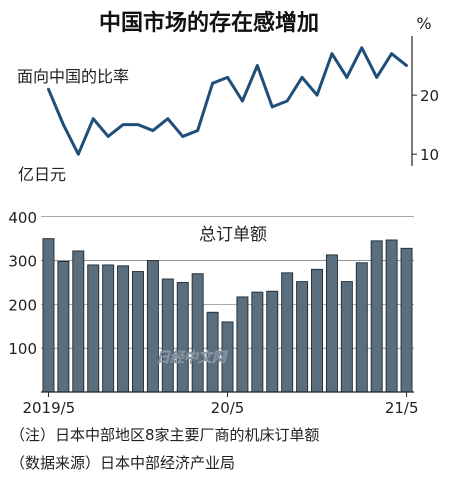 This screenshot has height=483, width=450. I want to click on line-y-tick-label: 10, so click(429, 155).